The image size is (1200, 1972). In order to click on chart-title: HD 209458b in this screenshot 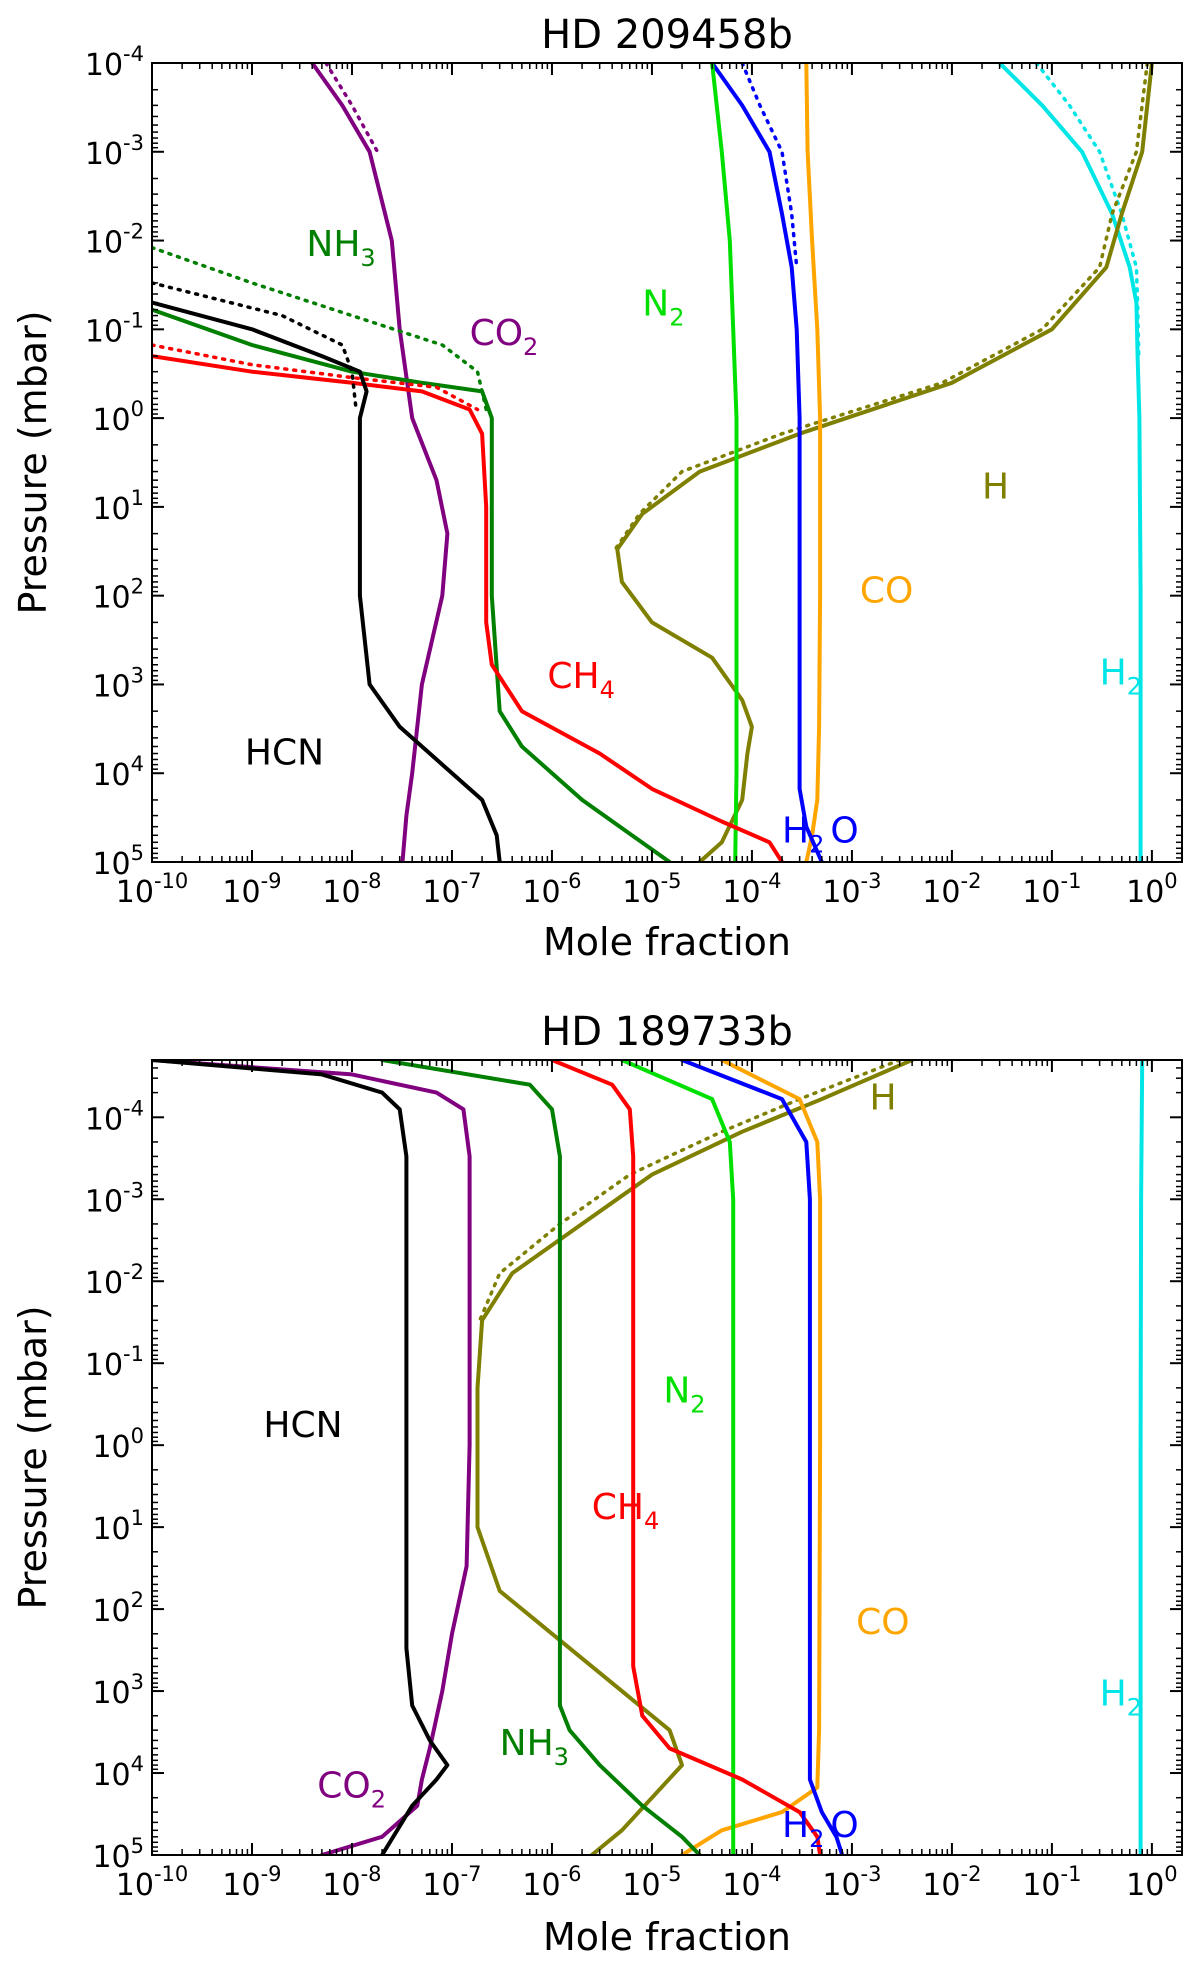, I will do `click(667, 35)`.